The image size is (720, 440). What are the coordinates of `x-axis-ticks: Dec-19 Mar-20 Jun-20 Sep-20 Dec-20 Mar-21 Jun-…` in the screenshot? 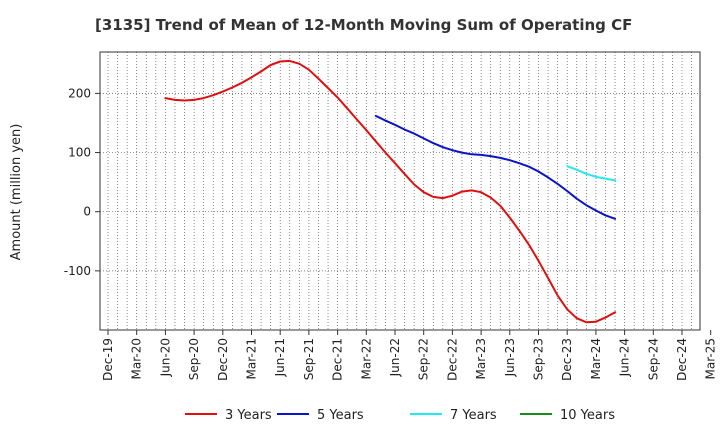 It's located at (409, 355).